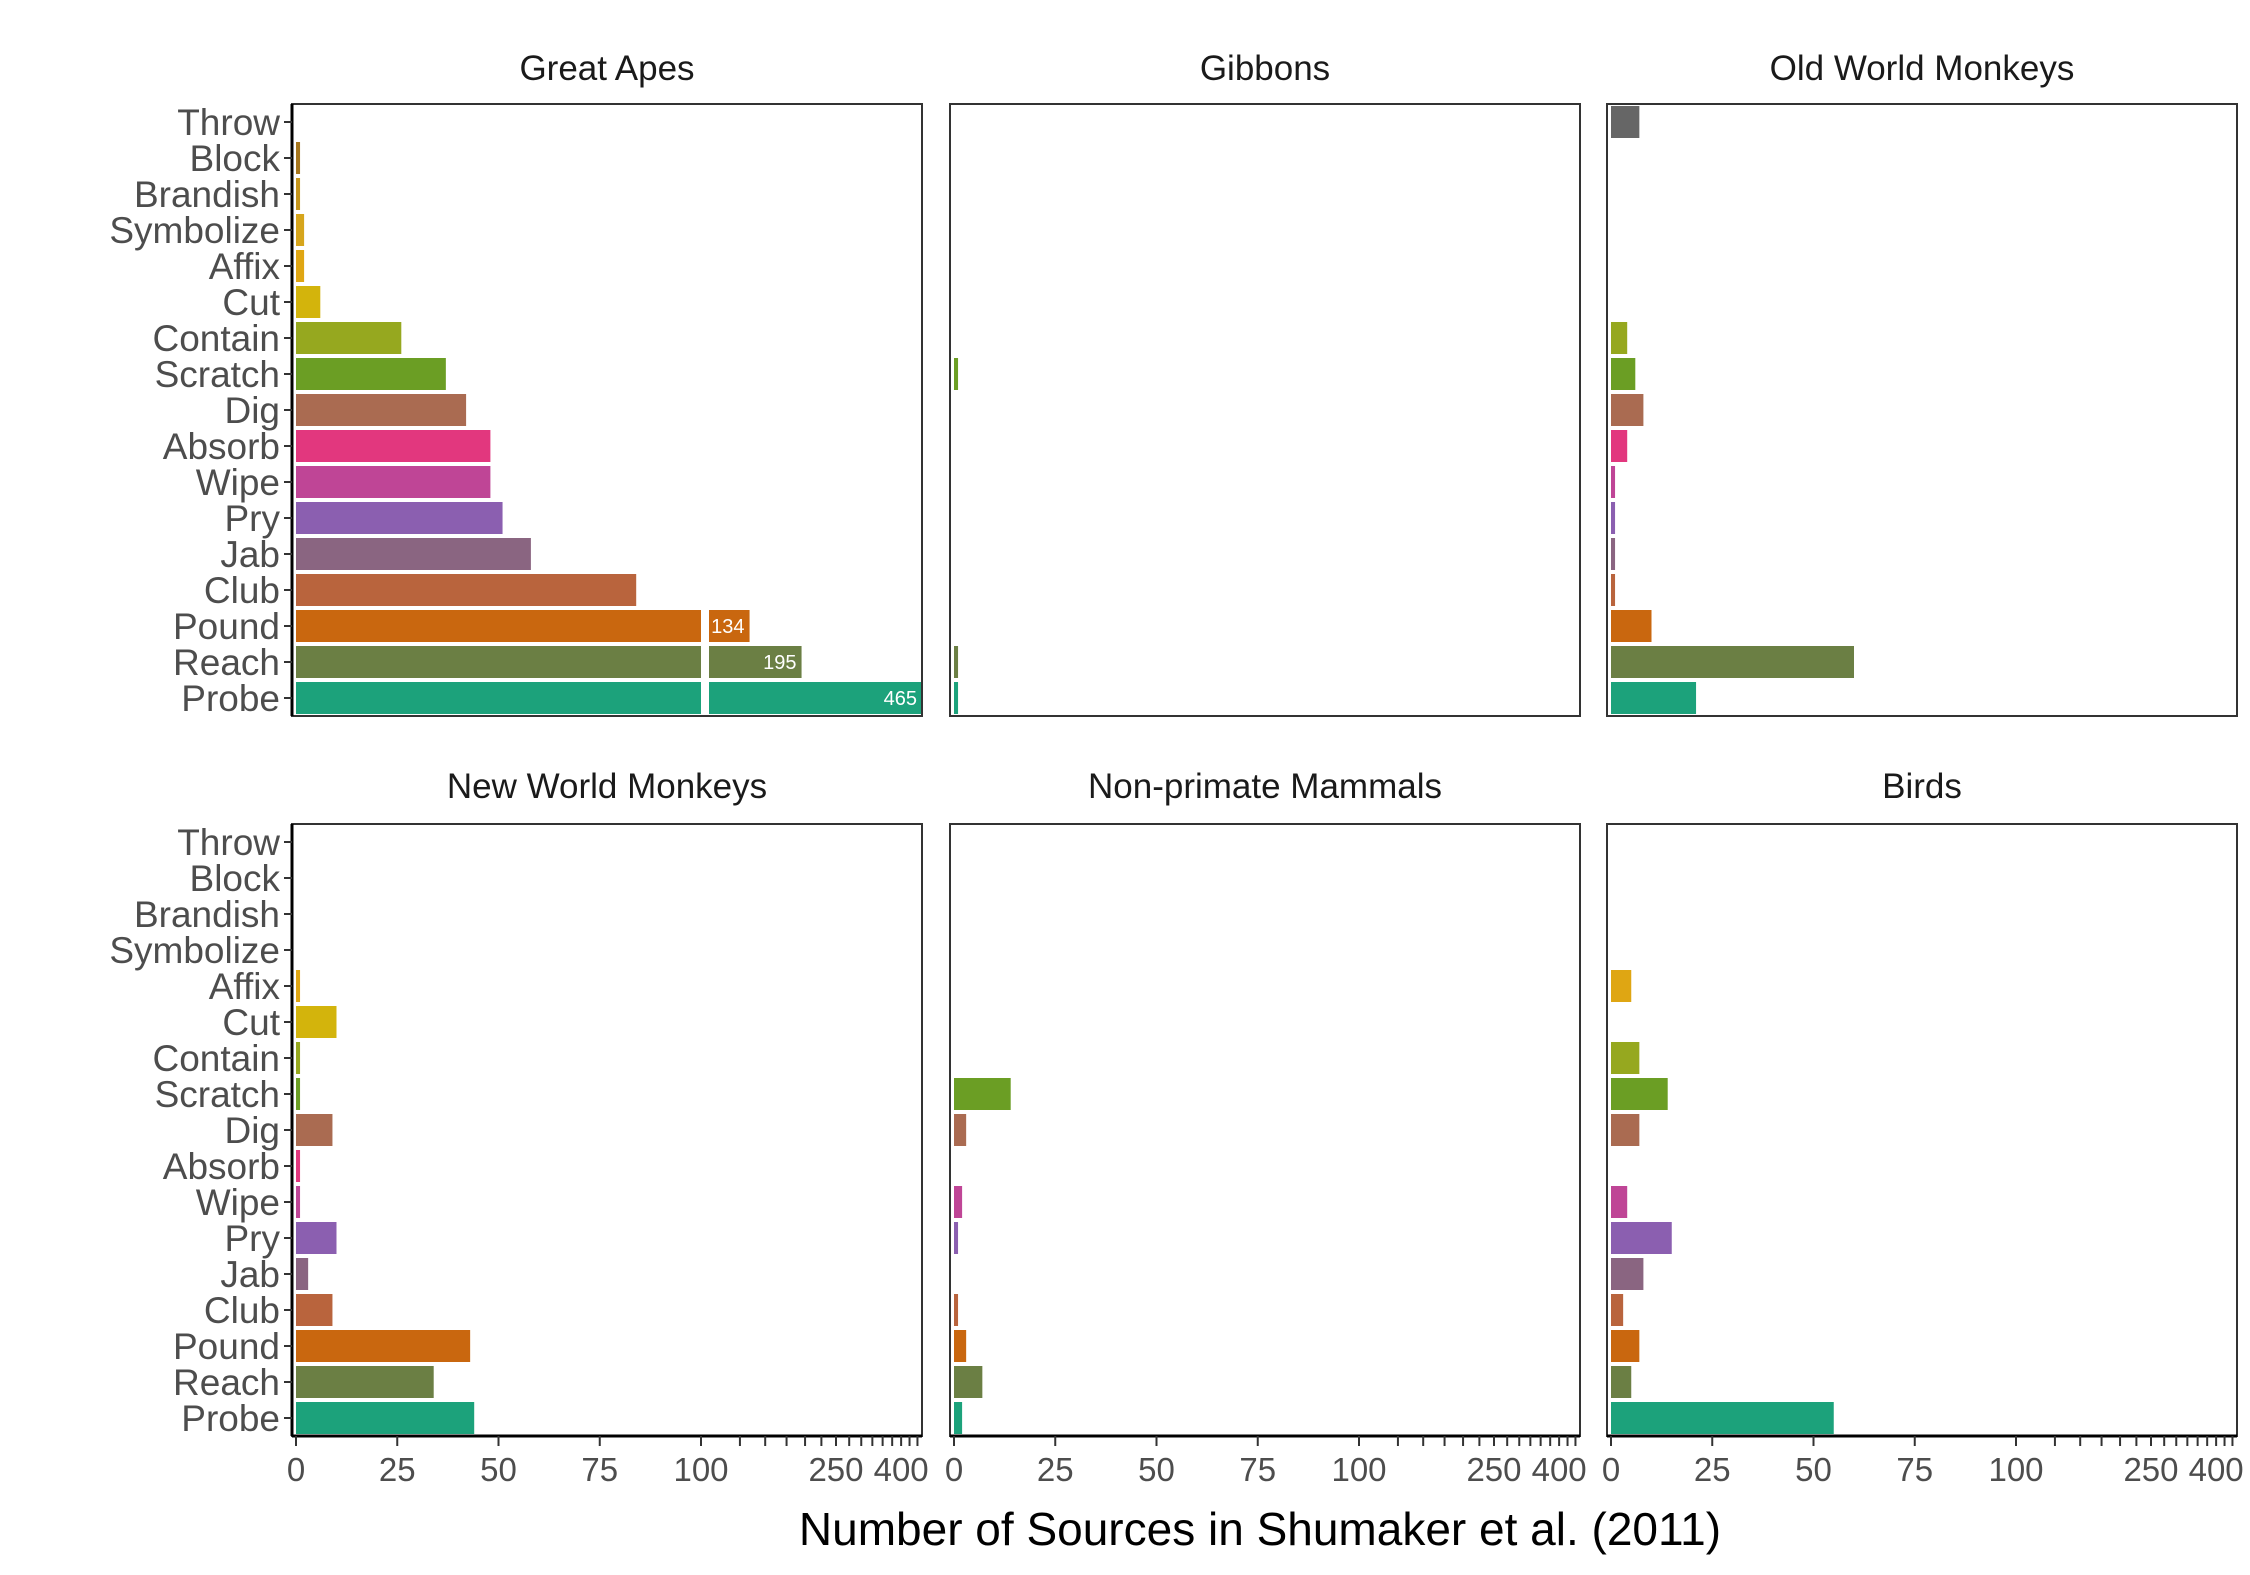 This screenshot has width=2250, height=1575. What do you see at coordinates (298, 194) in the screenshot?
I see `bar-brandish` at bounding box center [298, 194].